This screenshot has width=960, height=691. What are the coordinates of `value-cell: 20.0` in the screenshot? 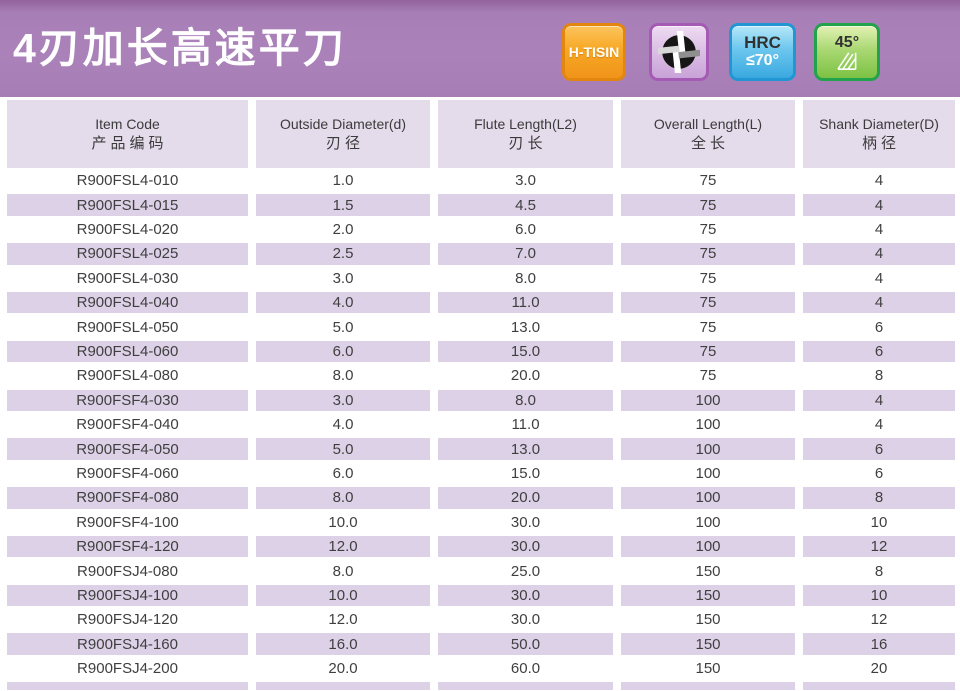 It's located at (525, 376).